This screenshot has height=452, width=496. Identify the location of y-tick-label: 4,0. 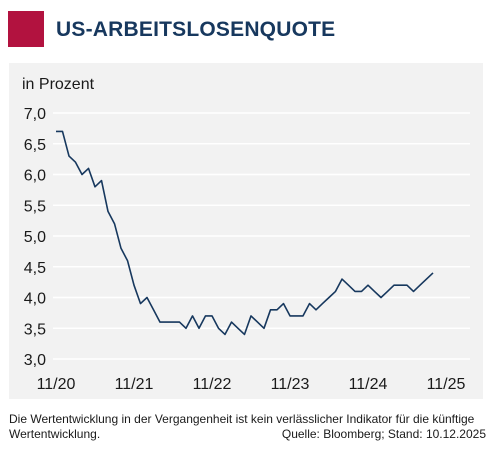
(35, 299).